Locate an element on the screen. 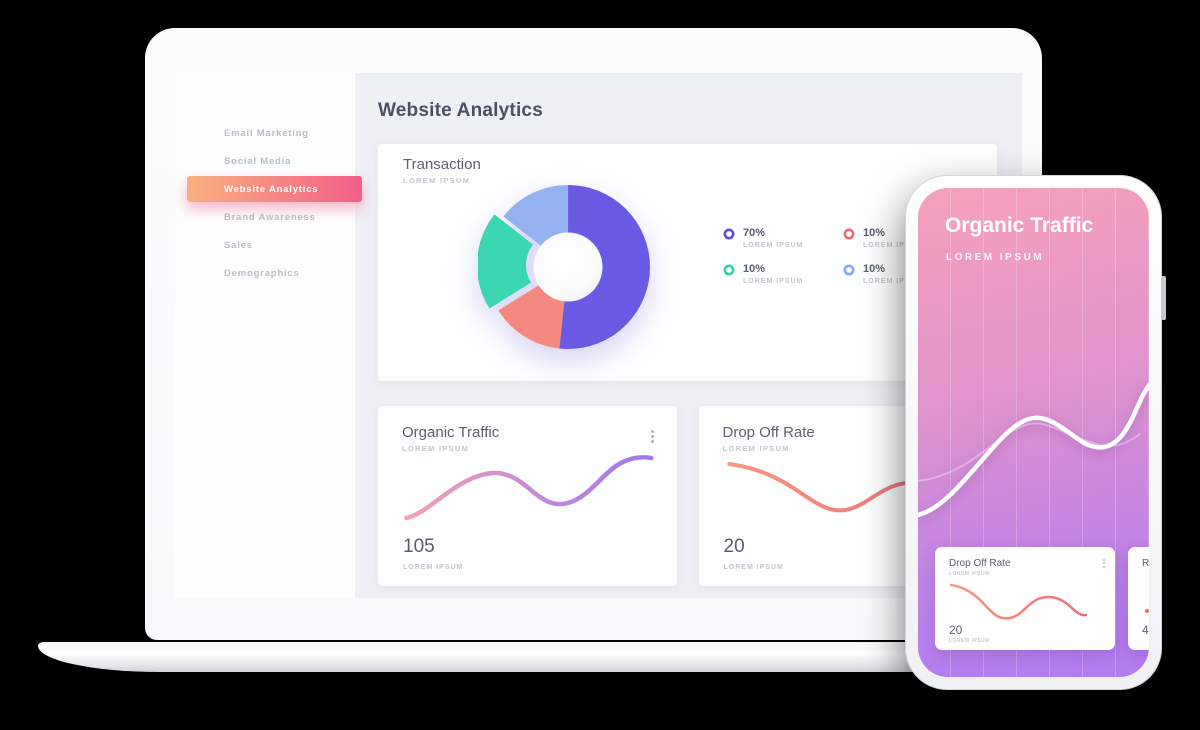  transaction-card-title: Transaction is located at coordinates (442, 164).